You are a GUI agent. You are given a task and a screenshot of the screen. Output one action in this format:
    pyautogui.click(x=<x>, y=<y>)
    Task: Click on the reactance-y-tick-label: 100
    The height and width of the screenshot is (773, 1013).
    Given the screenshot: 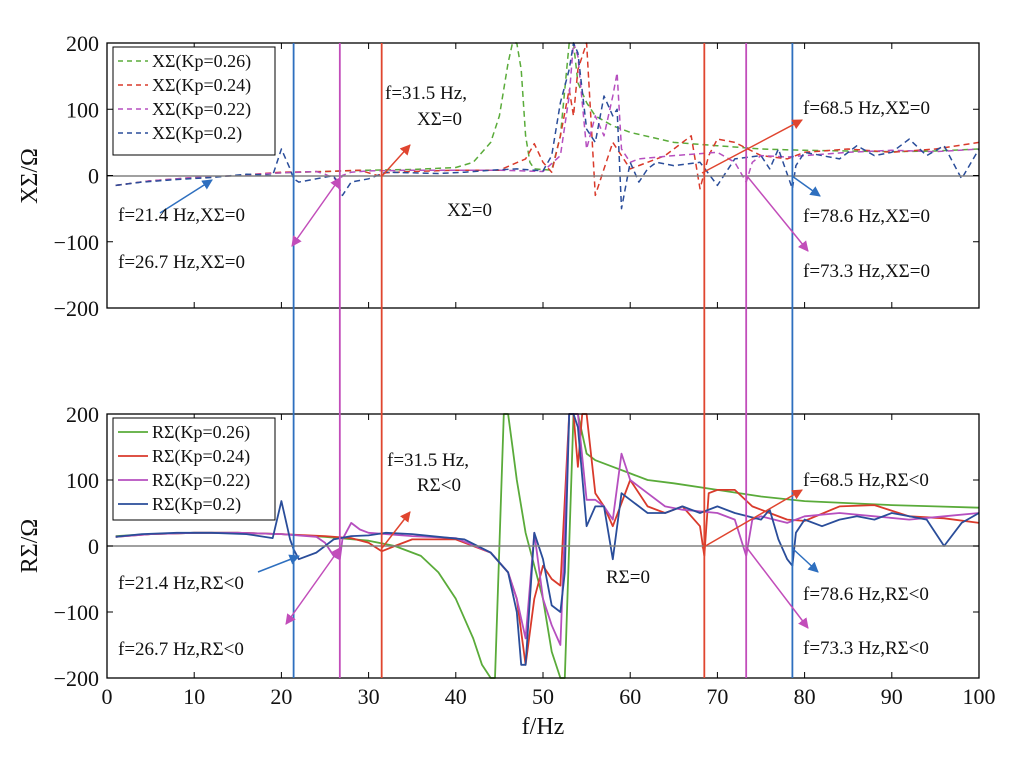 What is the action you would take?
    pyautogui.click(x=82, y=109)
    